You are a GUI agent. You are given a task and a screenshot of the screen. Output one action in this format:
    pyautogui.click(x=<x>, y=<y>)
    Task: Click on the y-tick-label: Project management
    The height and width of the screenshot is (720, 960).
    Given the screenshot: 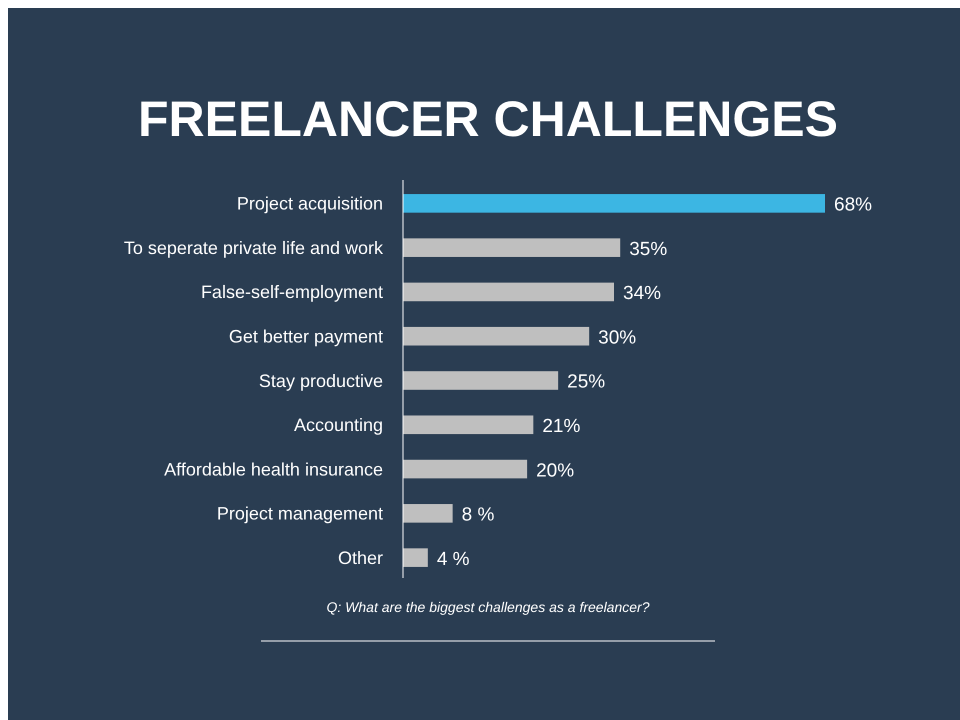 What is the action you would take?
    pyautogui.click(x=299, y=514)
    